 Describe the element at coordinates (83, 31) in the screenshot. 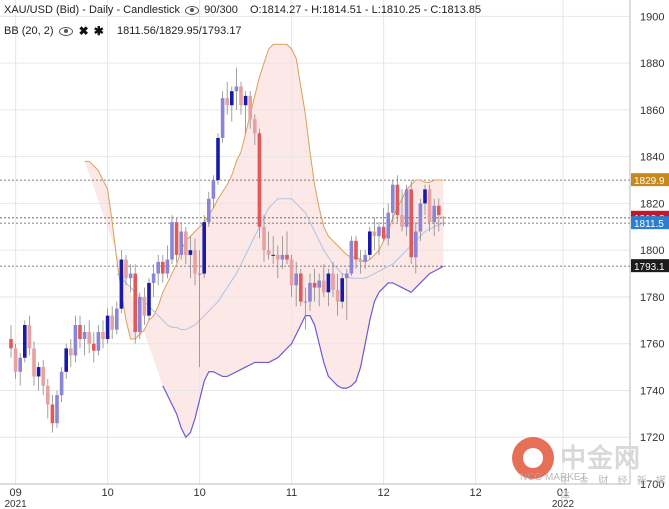

I see `close-icon: ✖` at that location.